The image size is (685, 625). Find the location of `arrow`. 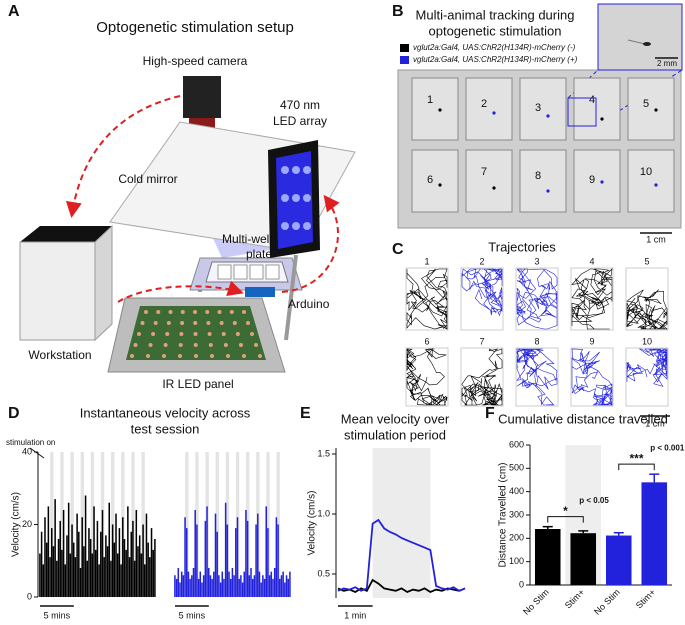

arrow is located at coordinates (180, 291).